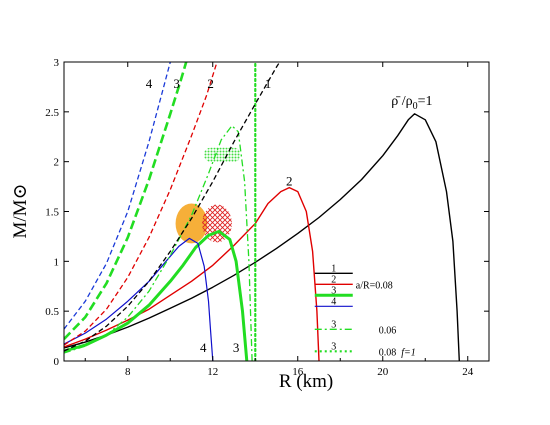  I want to click on y-tick-label: 2.5, so click(52, 113).